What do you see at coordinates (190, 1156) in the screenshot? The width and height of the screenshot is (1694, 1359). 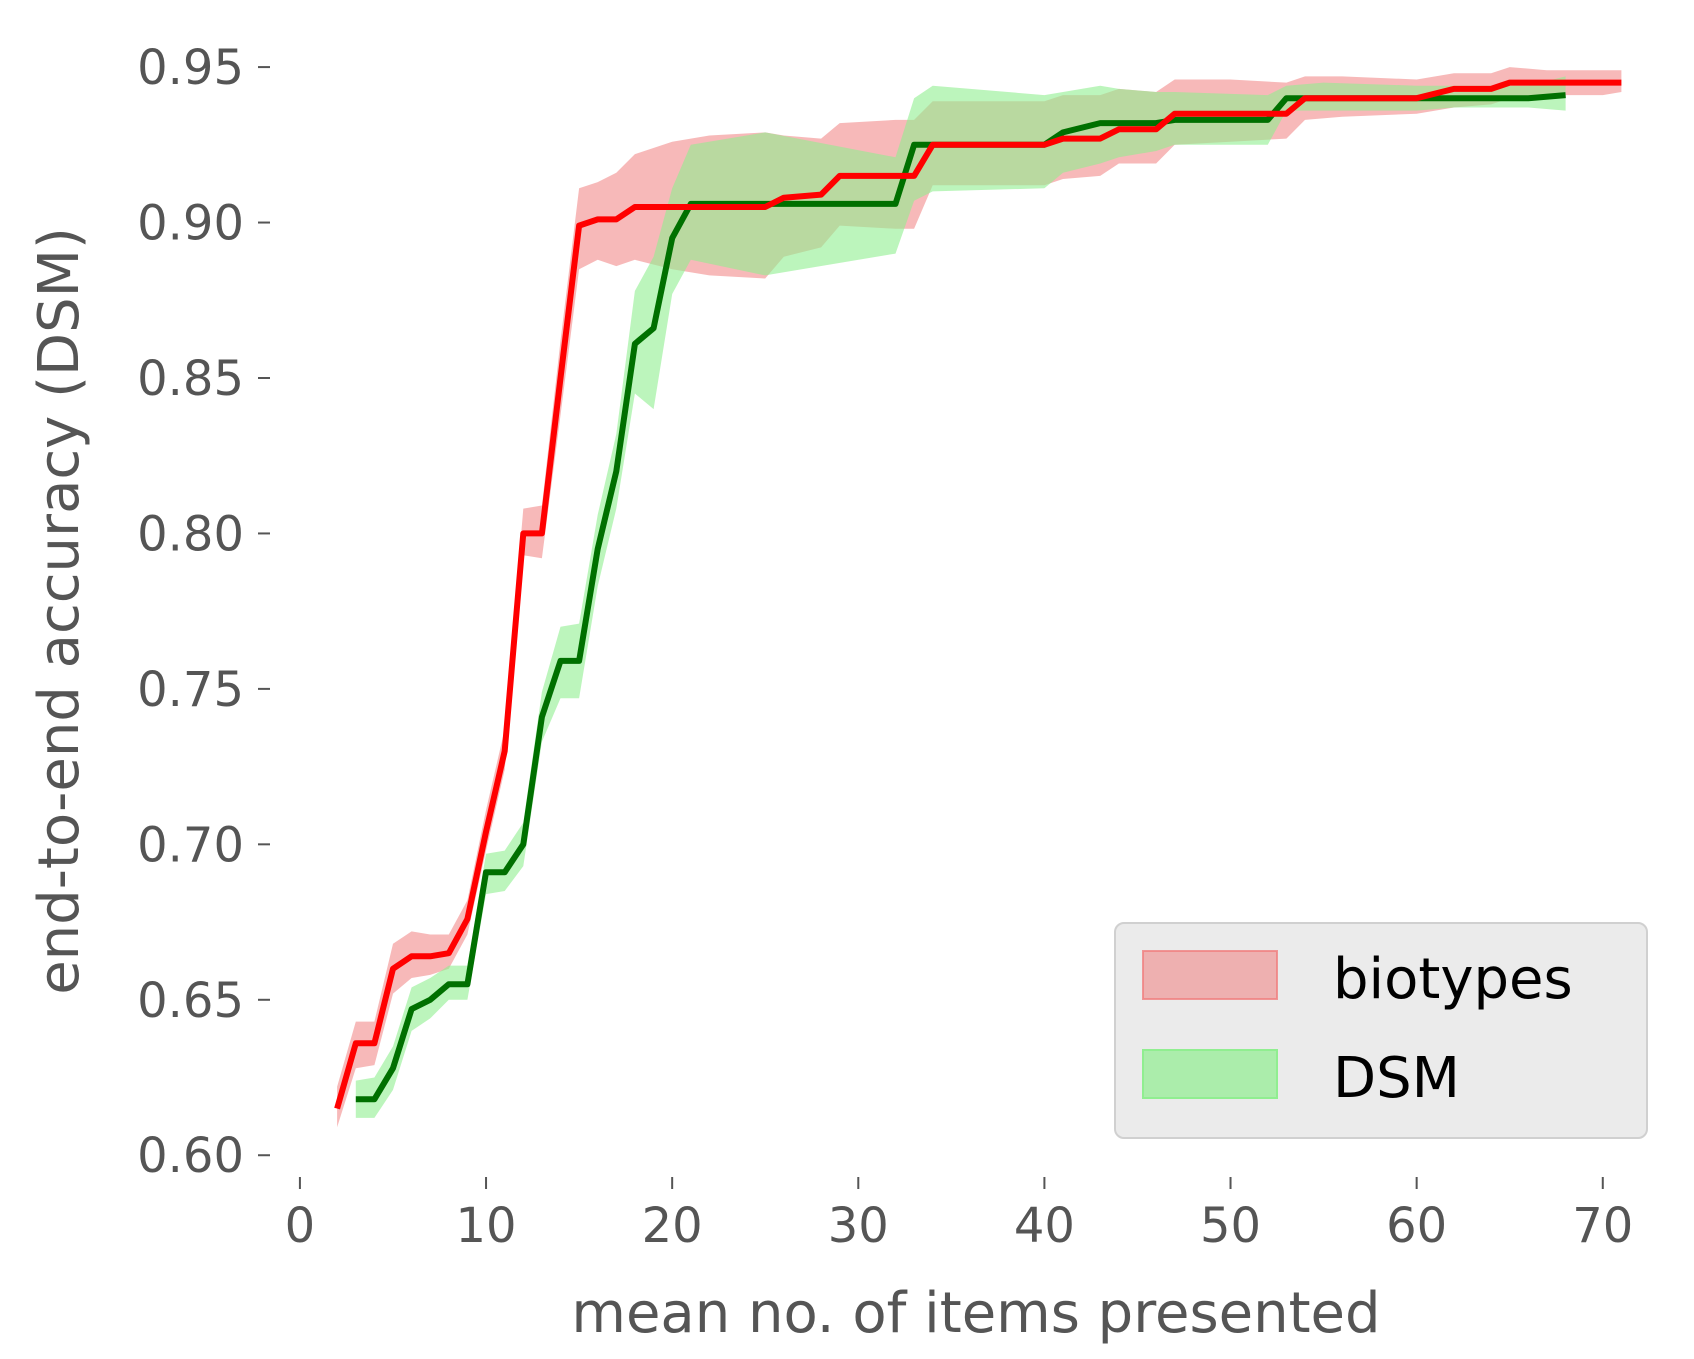 I see `y-tick-label-0-60: 0.60` at bounding box center [190, 1156].